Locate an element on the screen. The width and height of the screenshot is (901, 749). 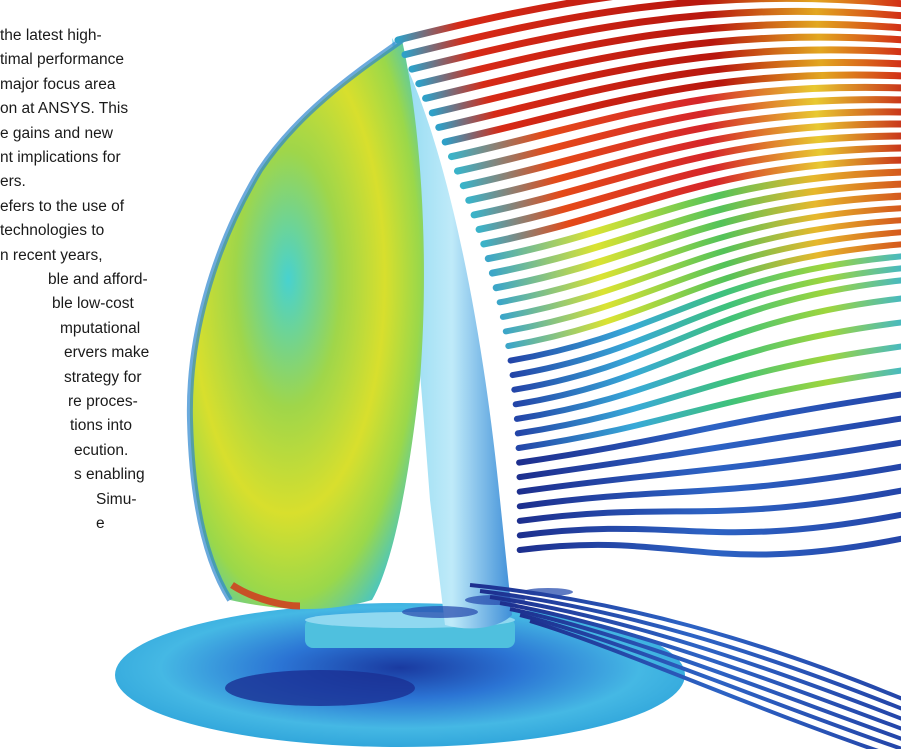
article-line: Simu- is located at coordinates (116, 499).